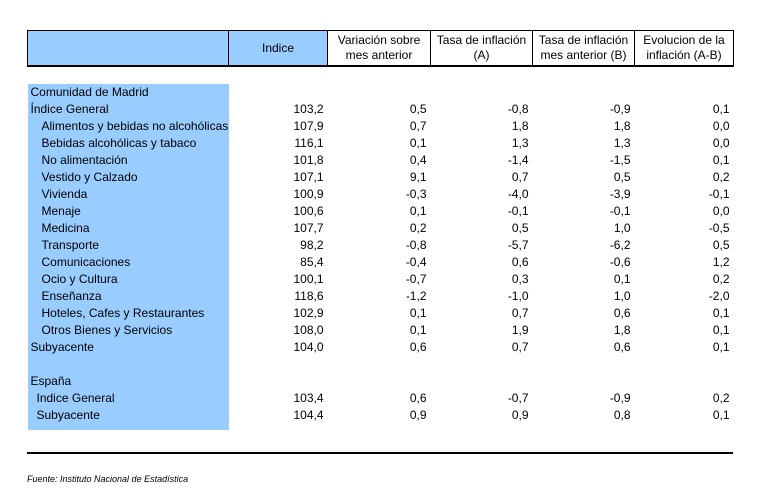 Image resolution: width=761 pixels, height=493 pixels. Describe the element at coordinates (308, 177) in the screenshot. I see `indice-cell: 107,1` at that location.